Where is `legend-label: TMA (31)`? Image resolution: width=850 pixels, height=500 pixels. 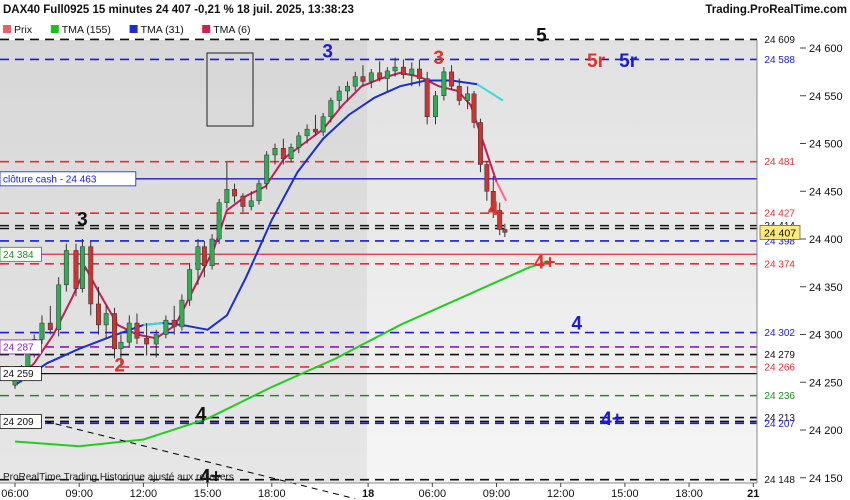 legend-label: TMA (31) is located at coordinates (162, 30).